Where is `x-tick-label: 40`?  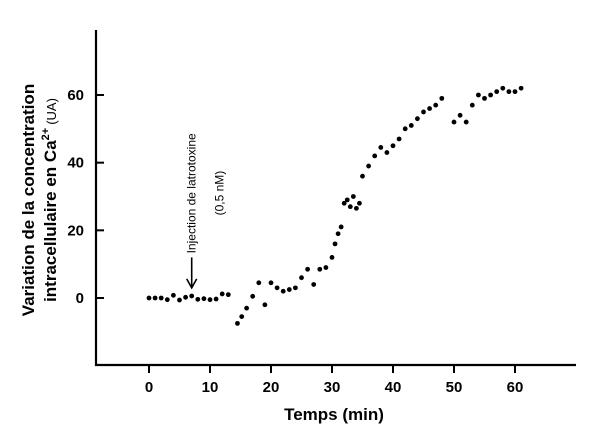 x-tick-label: 40 is located at coordinates (393, 387).